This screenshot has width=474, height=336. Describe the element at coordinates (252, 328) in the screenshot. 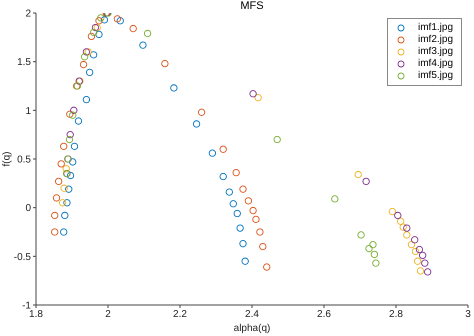

I see `x-axis-title: alpha(q)` at that location.